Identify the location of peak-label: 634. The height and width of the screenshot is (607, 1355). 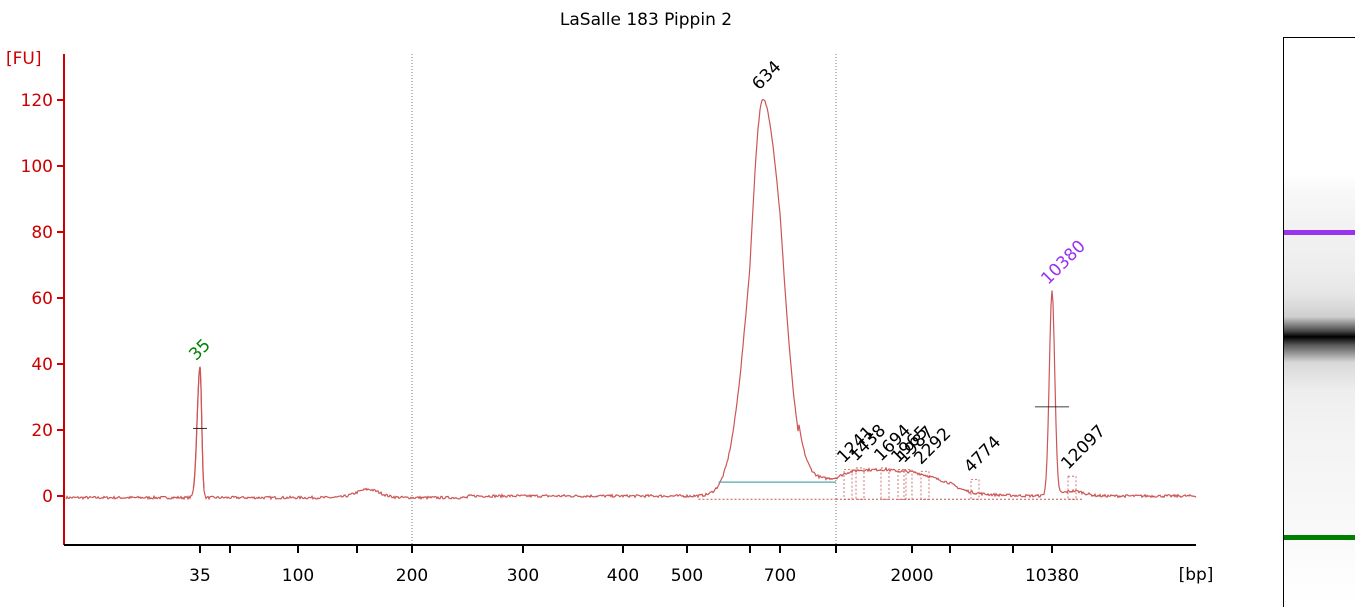
(766, 75).